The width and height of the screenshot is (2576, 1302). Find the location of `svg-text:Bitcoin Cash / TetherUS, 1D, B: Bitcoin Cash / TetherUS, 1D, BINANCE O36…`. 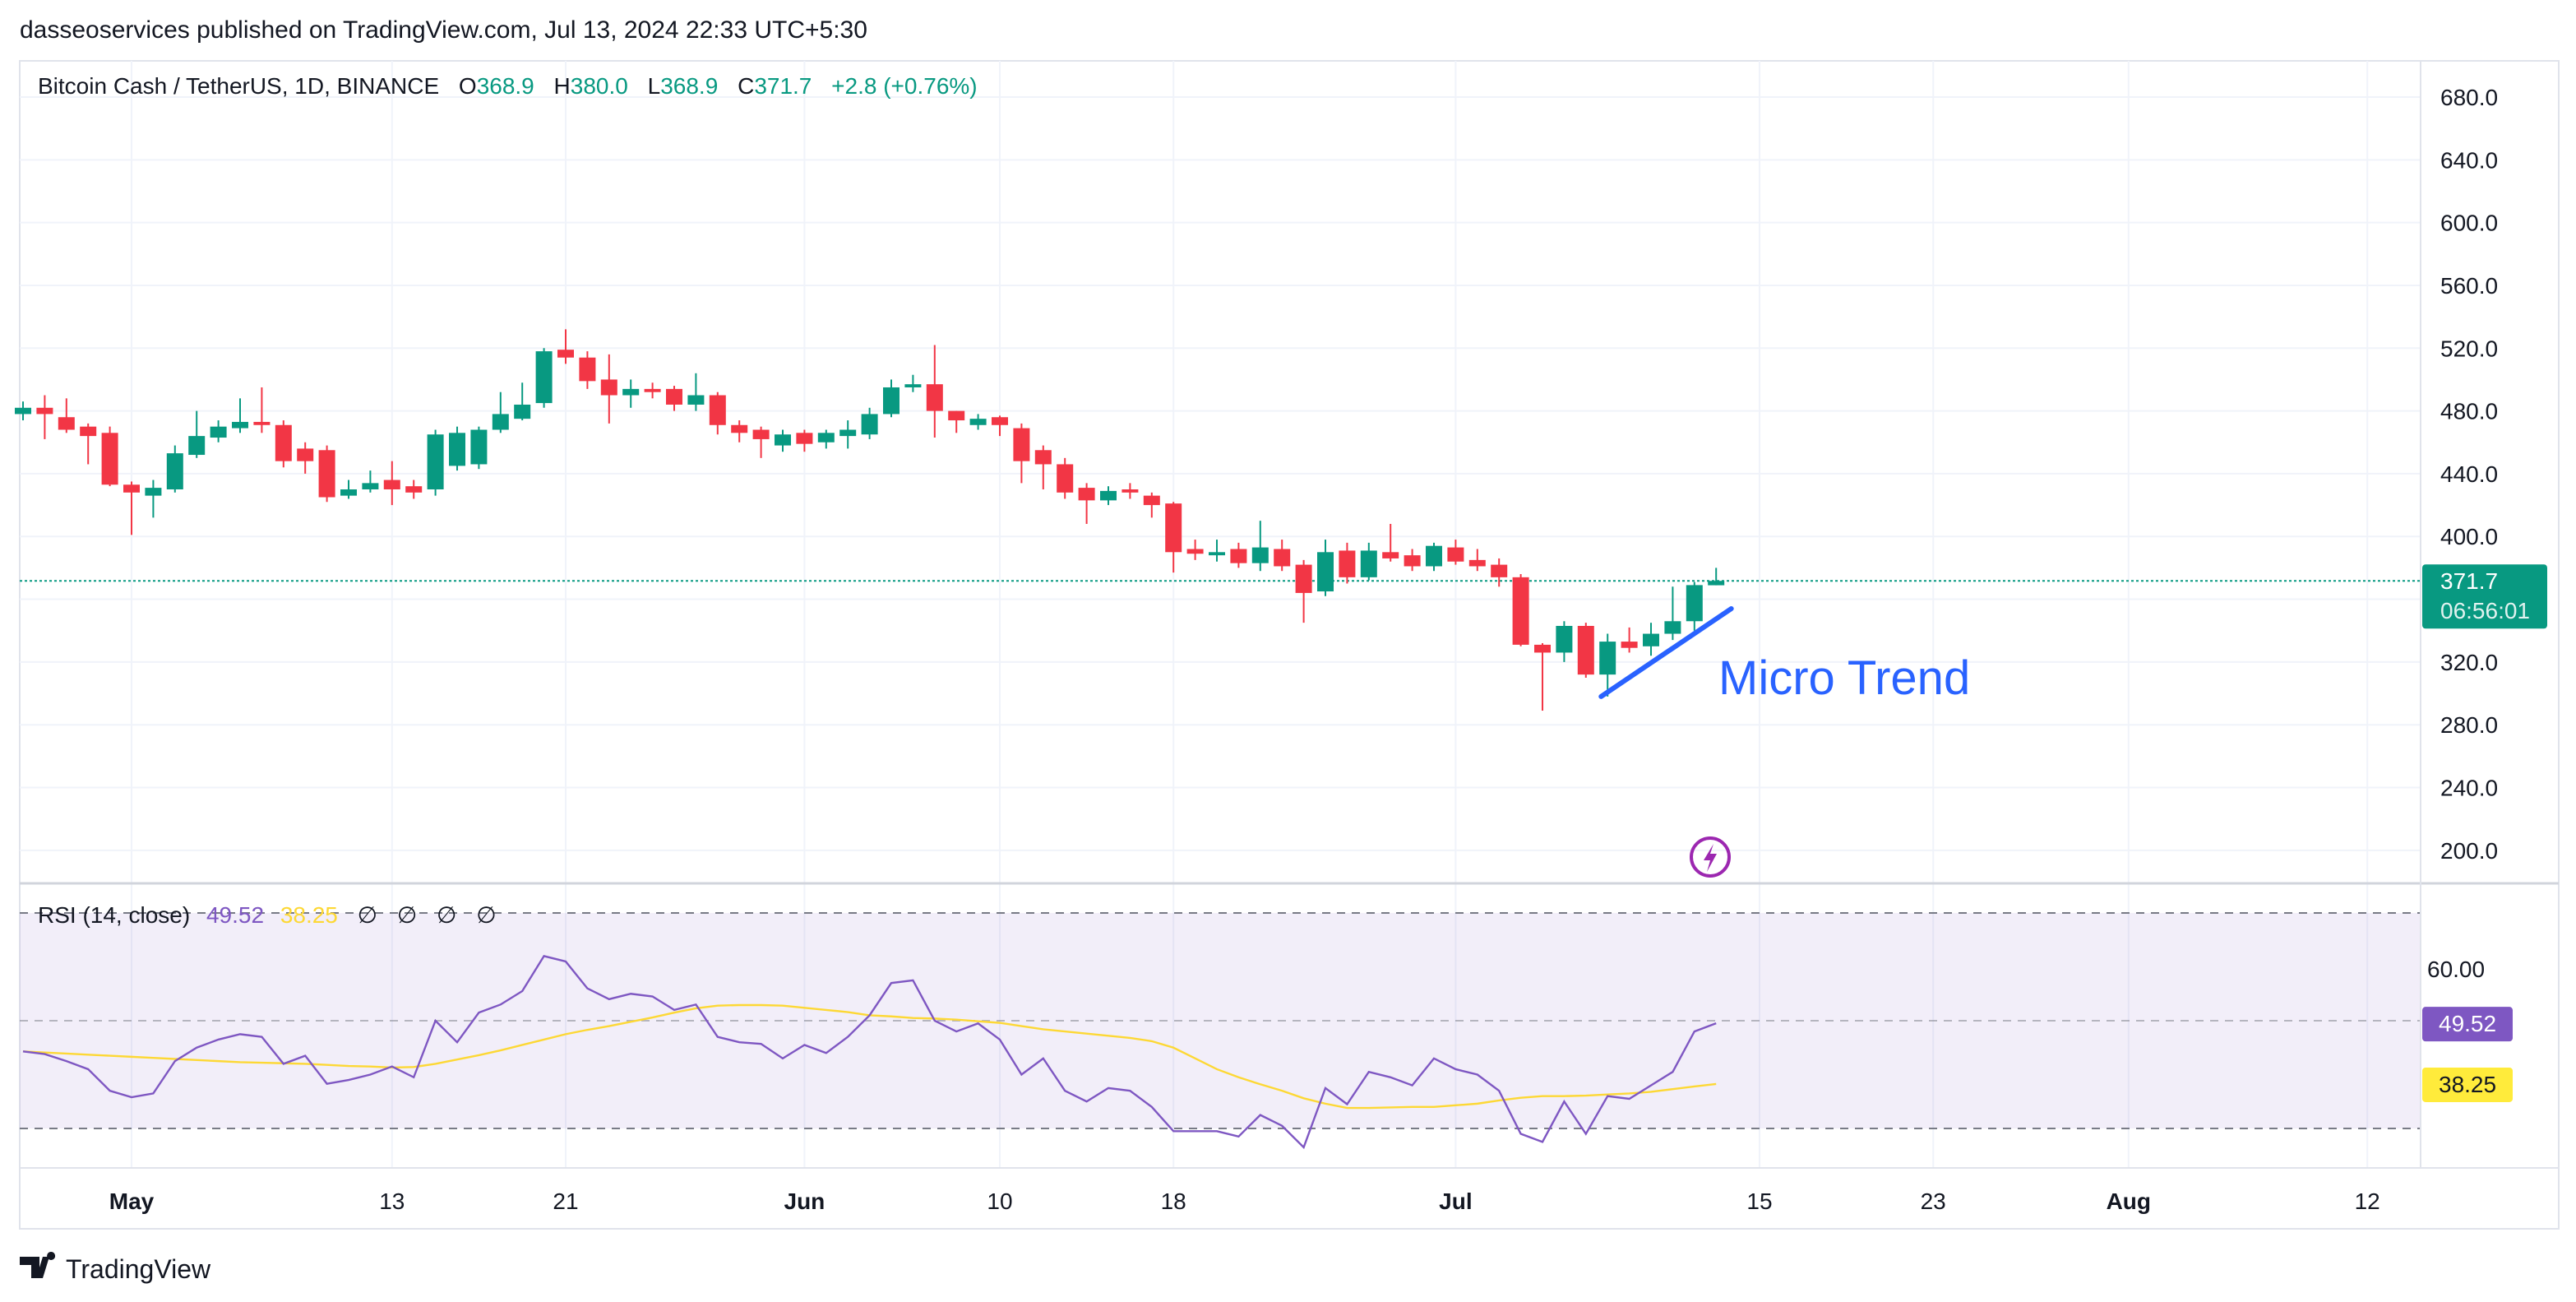

svg-text:Bitcoin Cash / TetherUS, 1D, B: Bitcoin Cash / TetherUS, 1D, BINANCE O36… is located at coordinates (508, 86).